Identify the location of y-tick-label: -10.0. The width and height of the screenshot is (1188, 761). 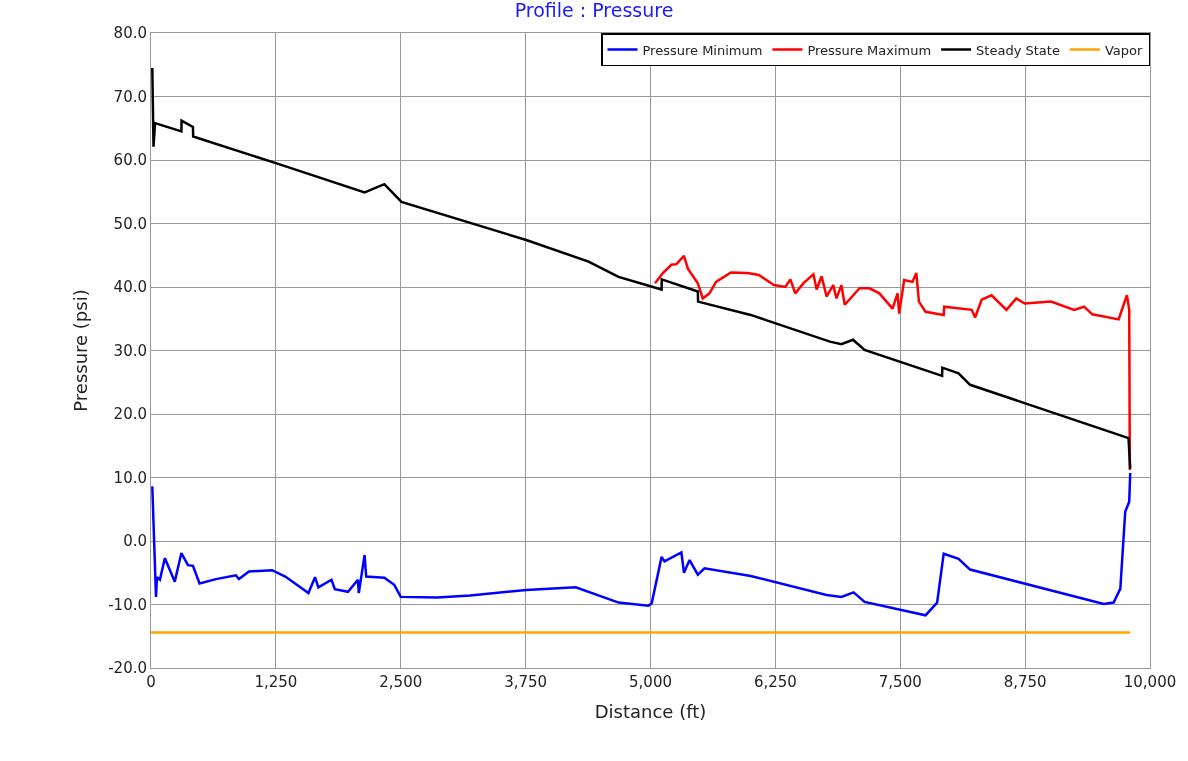
(127, 604).